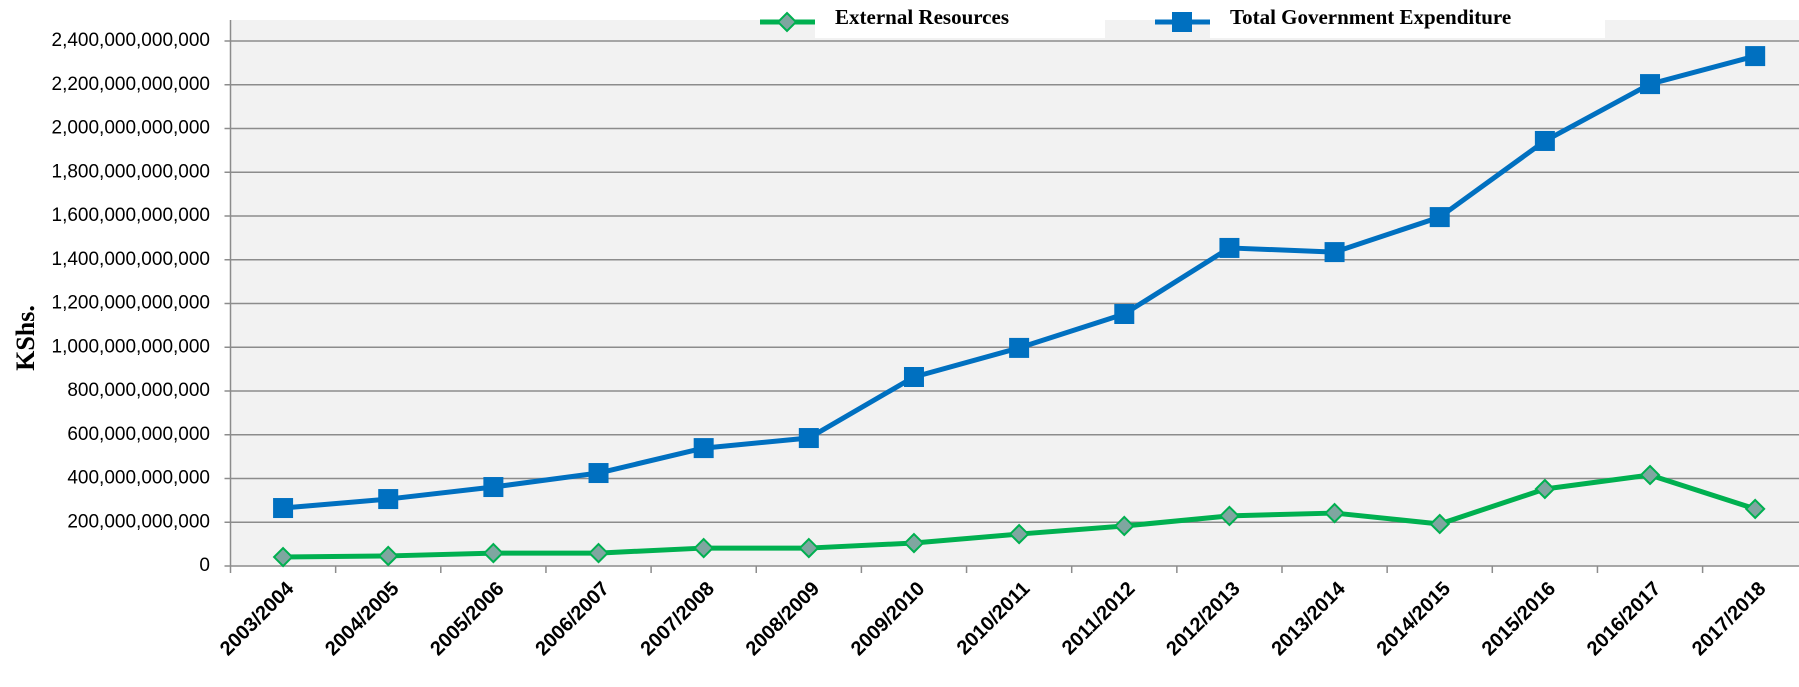 This screenshot has width=1799, height=687. What do you see at coordinates (783, 619) in the screenshot?
I see `x-tick-label: 2008/2009` at bounding box center [783, 619].